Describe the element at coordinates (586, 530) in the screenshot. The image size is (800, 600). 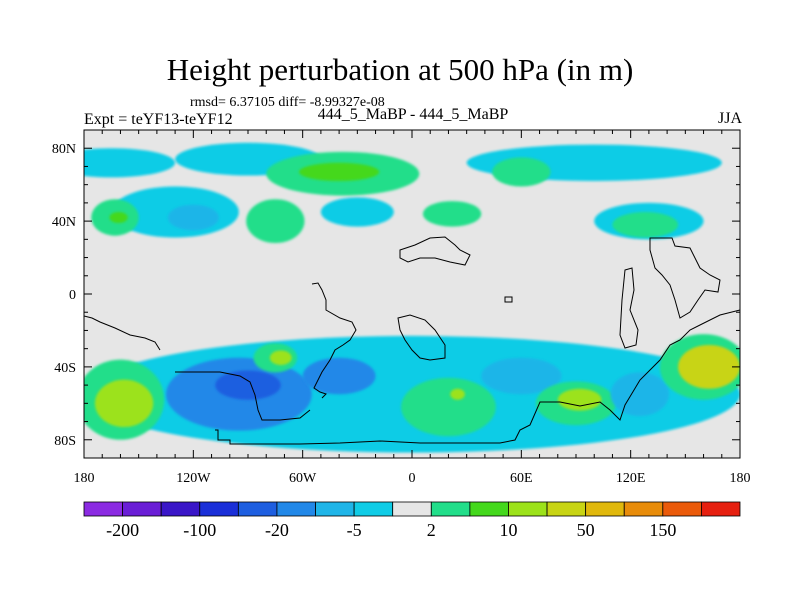
I see `colorbar-label: 50` at that location.